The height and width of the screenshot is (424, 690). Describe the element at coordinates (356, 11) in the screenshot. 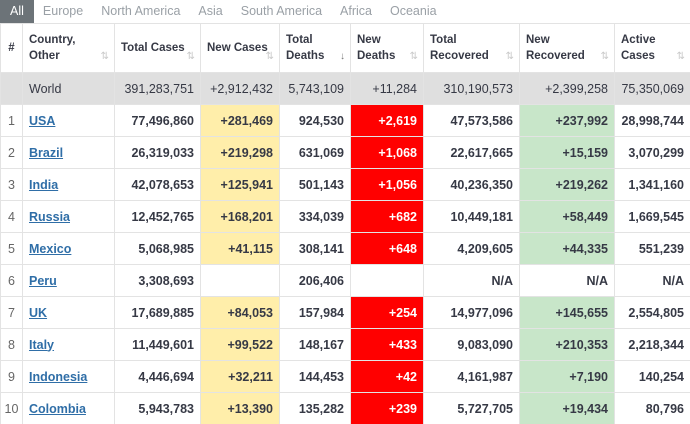

I see `tab-africa: Africa` at that location.